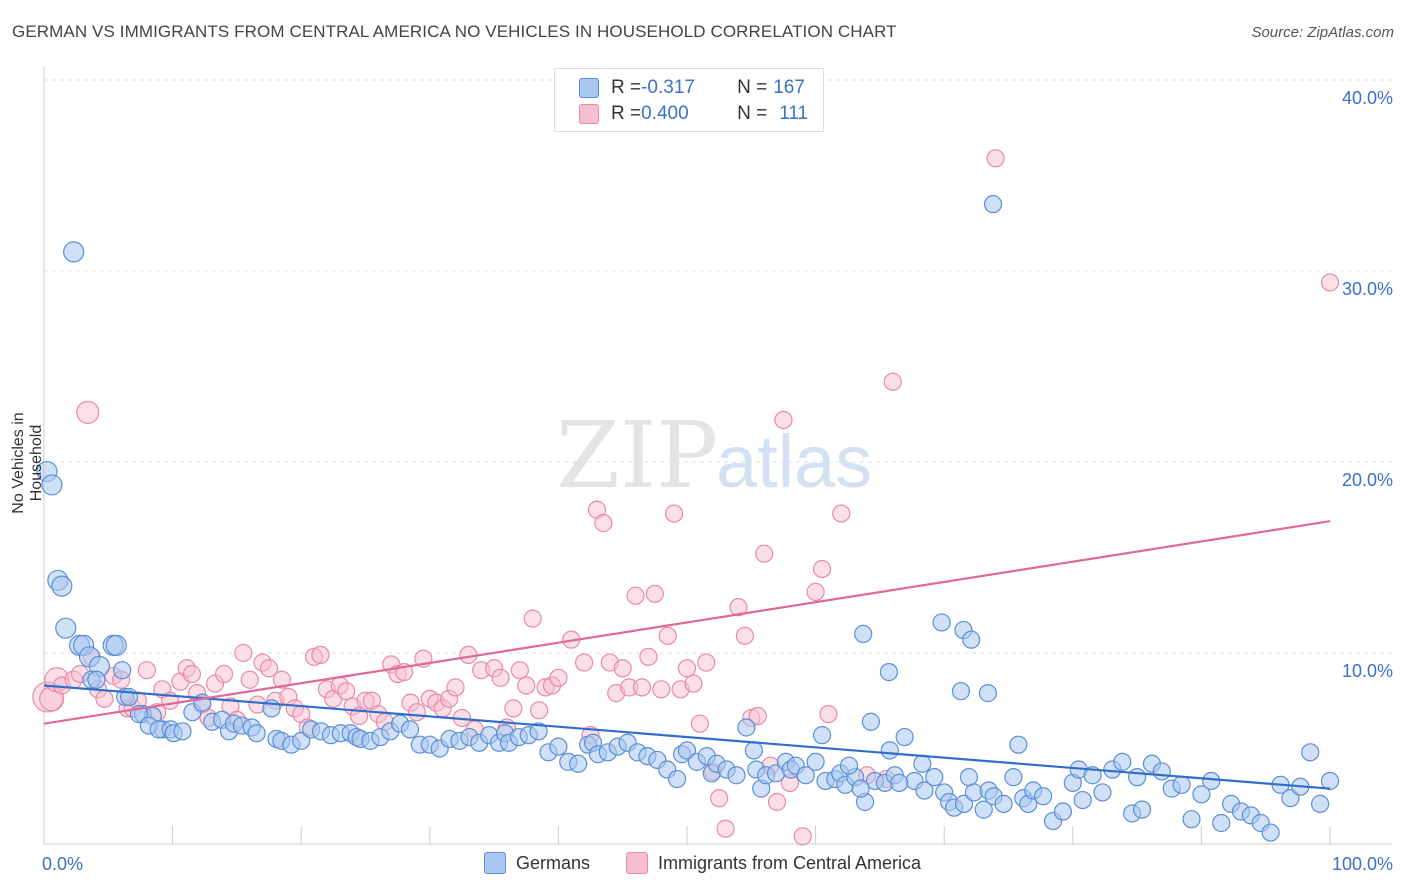 The height and width of the screenshot is (892, 1406). I want to click on y-tick-label: 40.0%, so click(1367, 98).